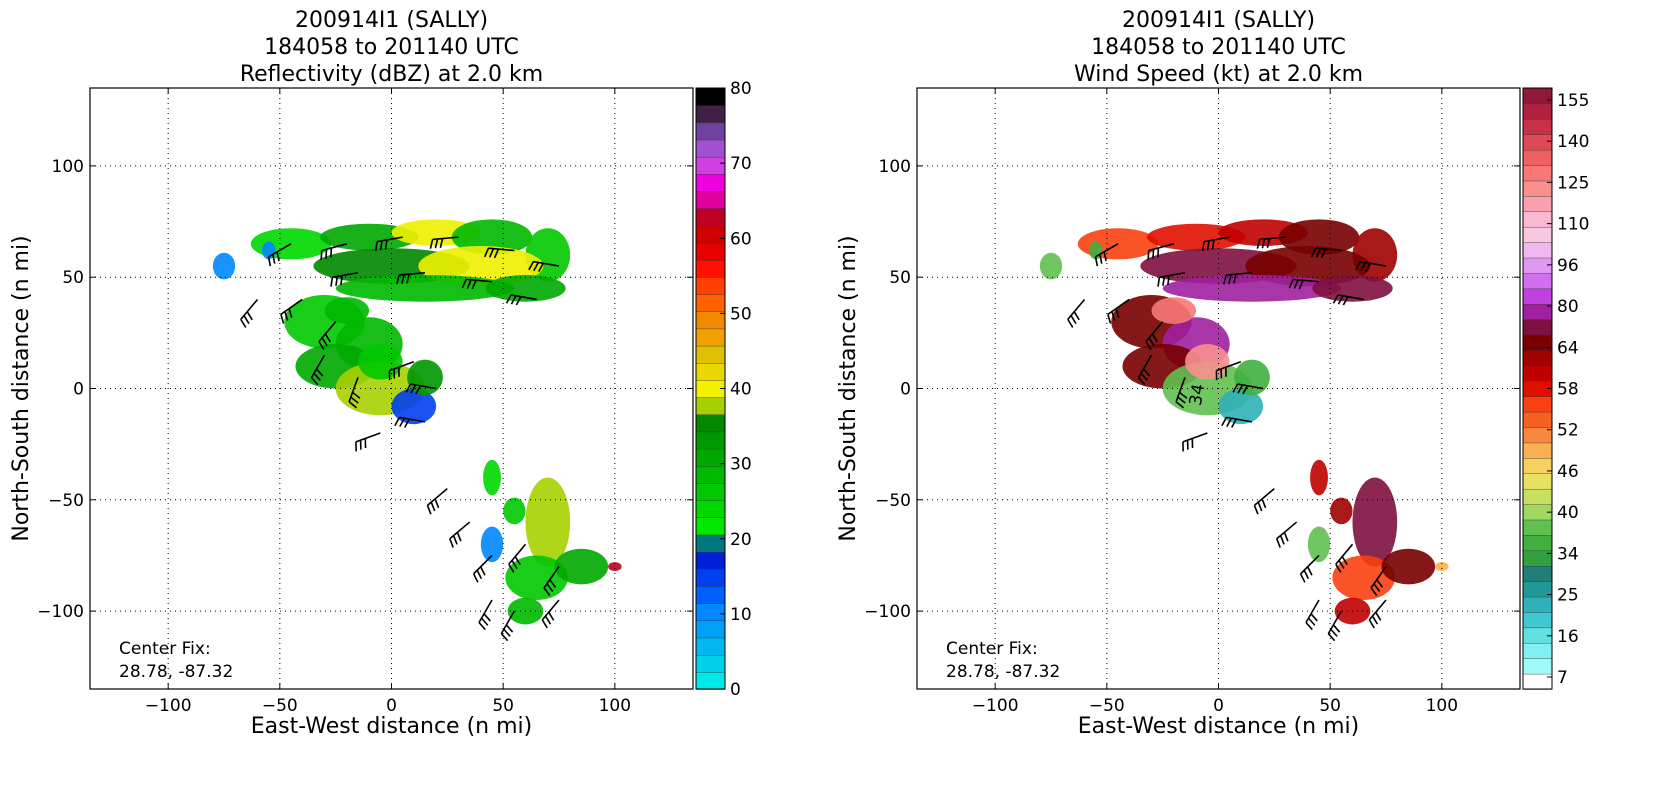 The image size is (1654, 787). What do you see at coordinates (1568, 307) in the screenshot?
I see `colorbar-tick-label: 80` at bounding box center [1568, 307].